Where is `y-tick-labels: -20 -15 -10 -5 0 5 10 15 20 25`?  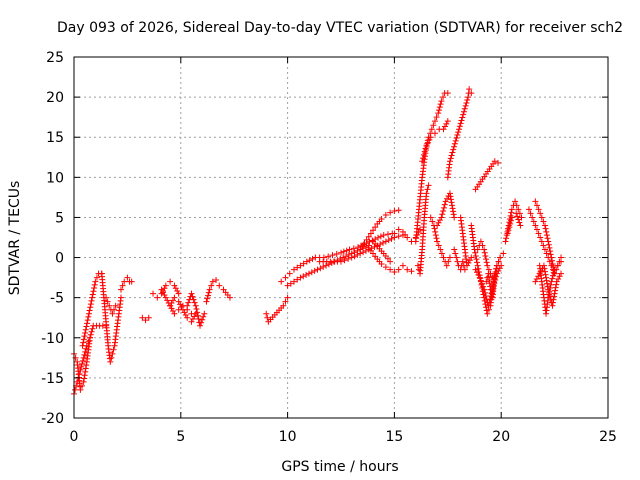
y-tick-labels: -20 -15 -10 -5 0 5 10 15 20 25 is located at coordinates (52, 238).